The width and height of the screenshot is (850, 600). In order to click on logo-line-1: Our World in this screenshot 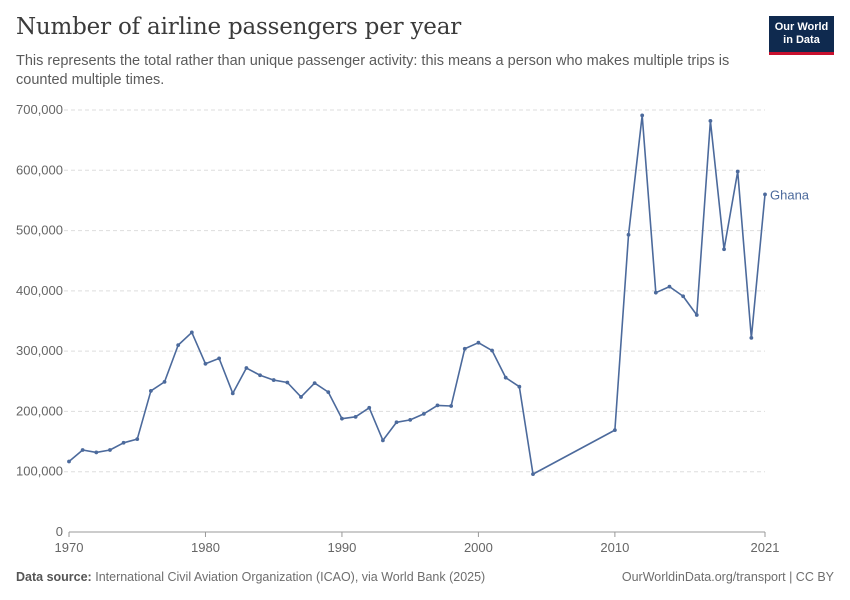, I will do `click(801, 27)`.